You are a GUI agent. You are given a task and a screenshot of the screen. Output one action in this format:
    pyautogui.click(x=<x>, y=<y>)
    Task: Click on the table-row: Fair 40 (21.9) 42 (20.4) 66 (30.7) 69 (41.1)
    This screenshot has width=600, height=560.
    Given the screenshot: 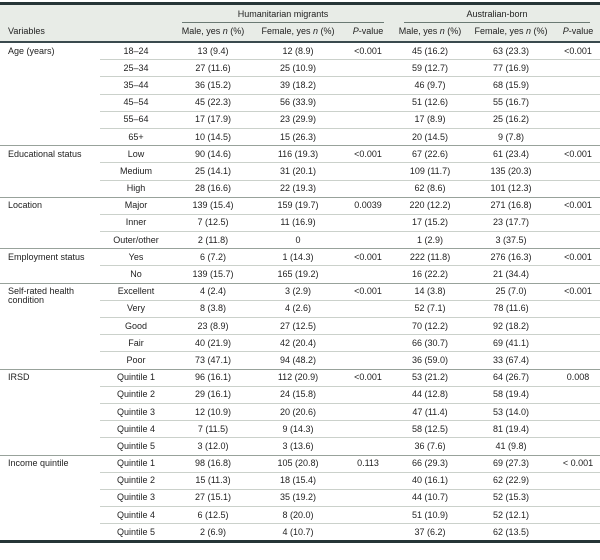 What is the action you would take?
    pyautogui.click(x=300, y=343)
    